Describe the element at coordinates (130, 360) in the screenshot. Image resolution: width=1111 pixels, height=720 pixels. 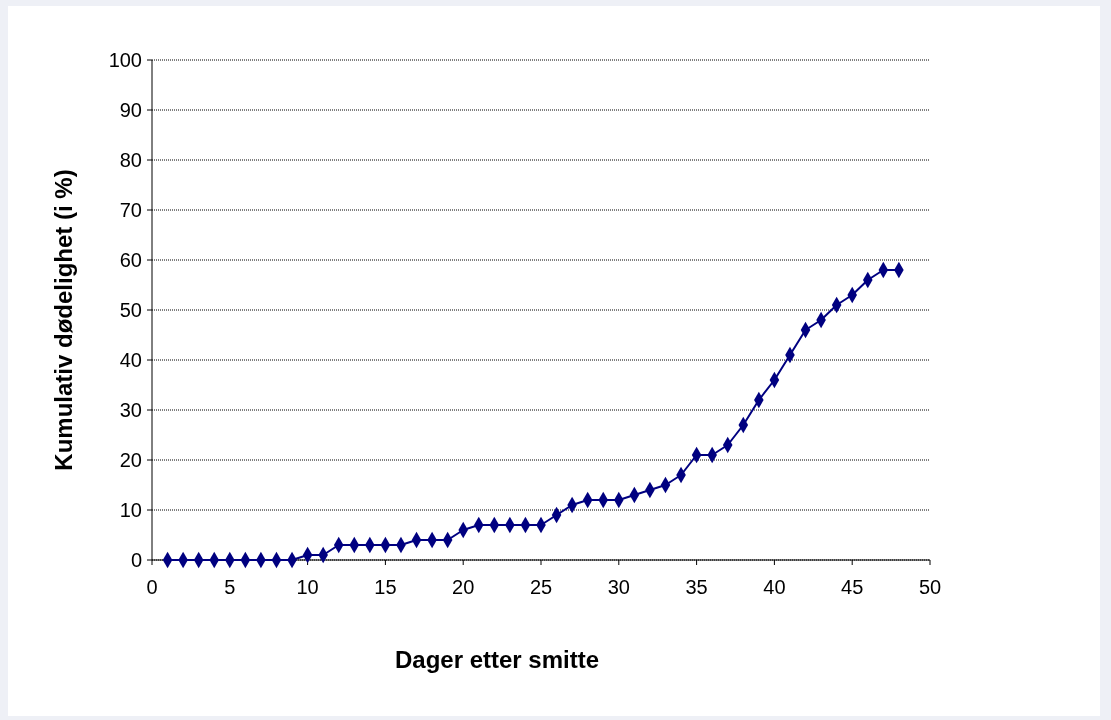
I see `y-tick-label: 40` at that location.